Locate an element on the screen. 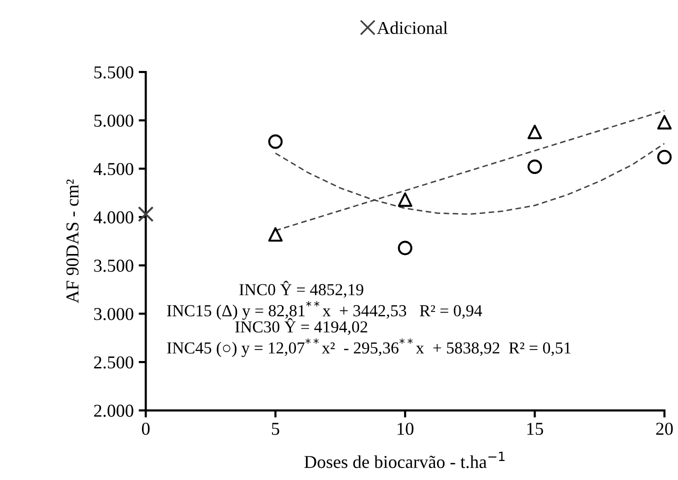 The image size is (678, 480). annotation: INC15 (Δ) y = 82,81$^{**}$x + 3442,53 R² = 0,94 is located at coordinates (324, 310).